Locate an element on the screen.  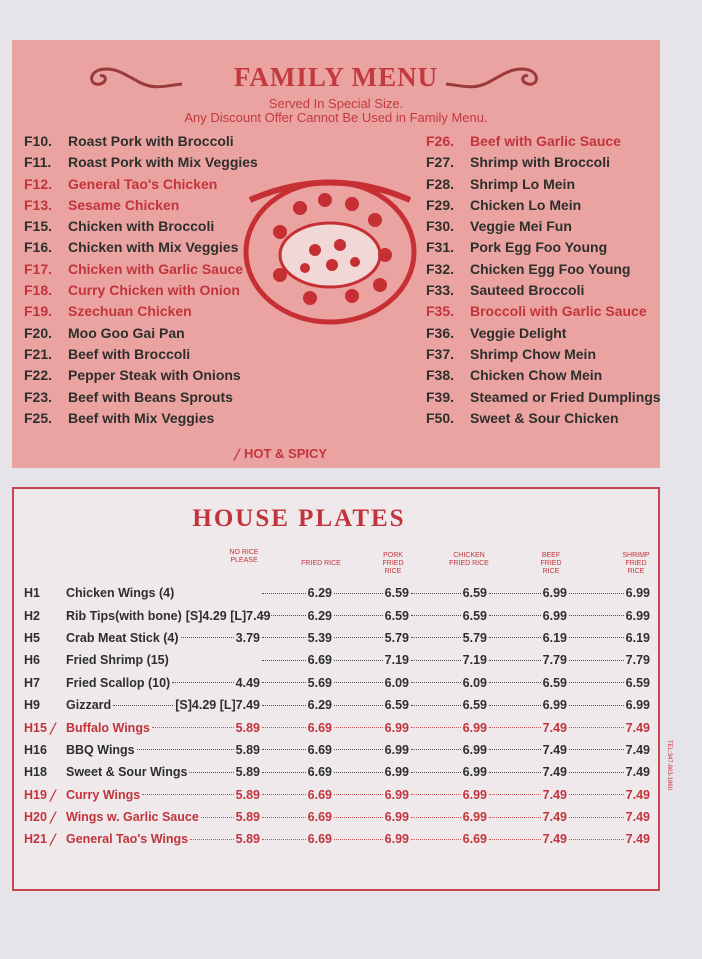
header-pork-fried-rice: PORK FRIED RICE is located at coordinates (393, 563).